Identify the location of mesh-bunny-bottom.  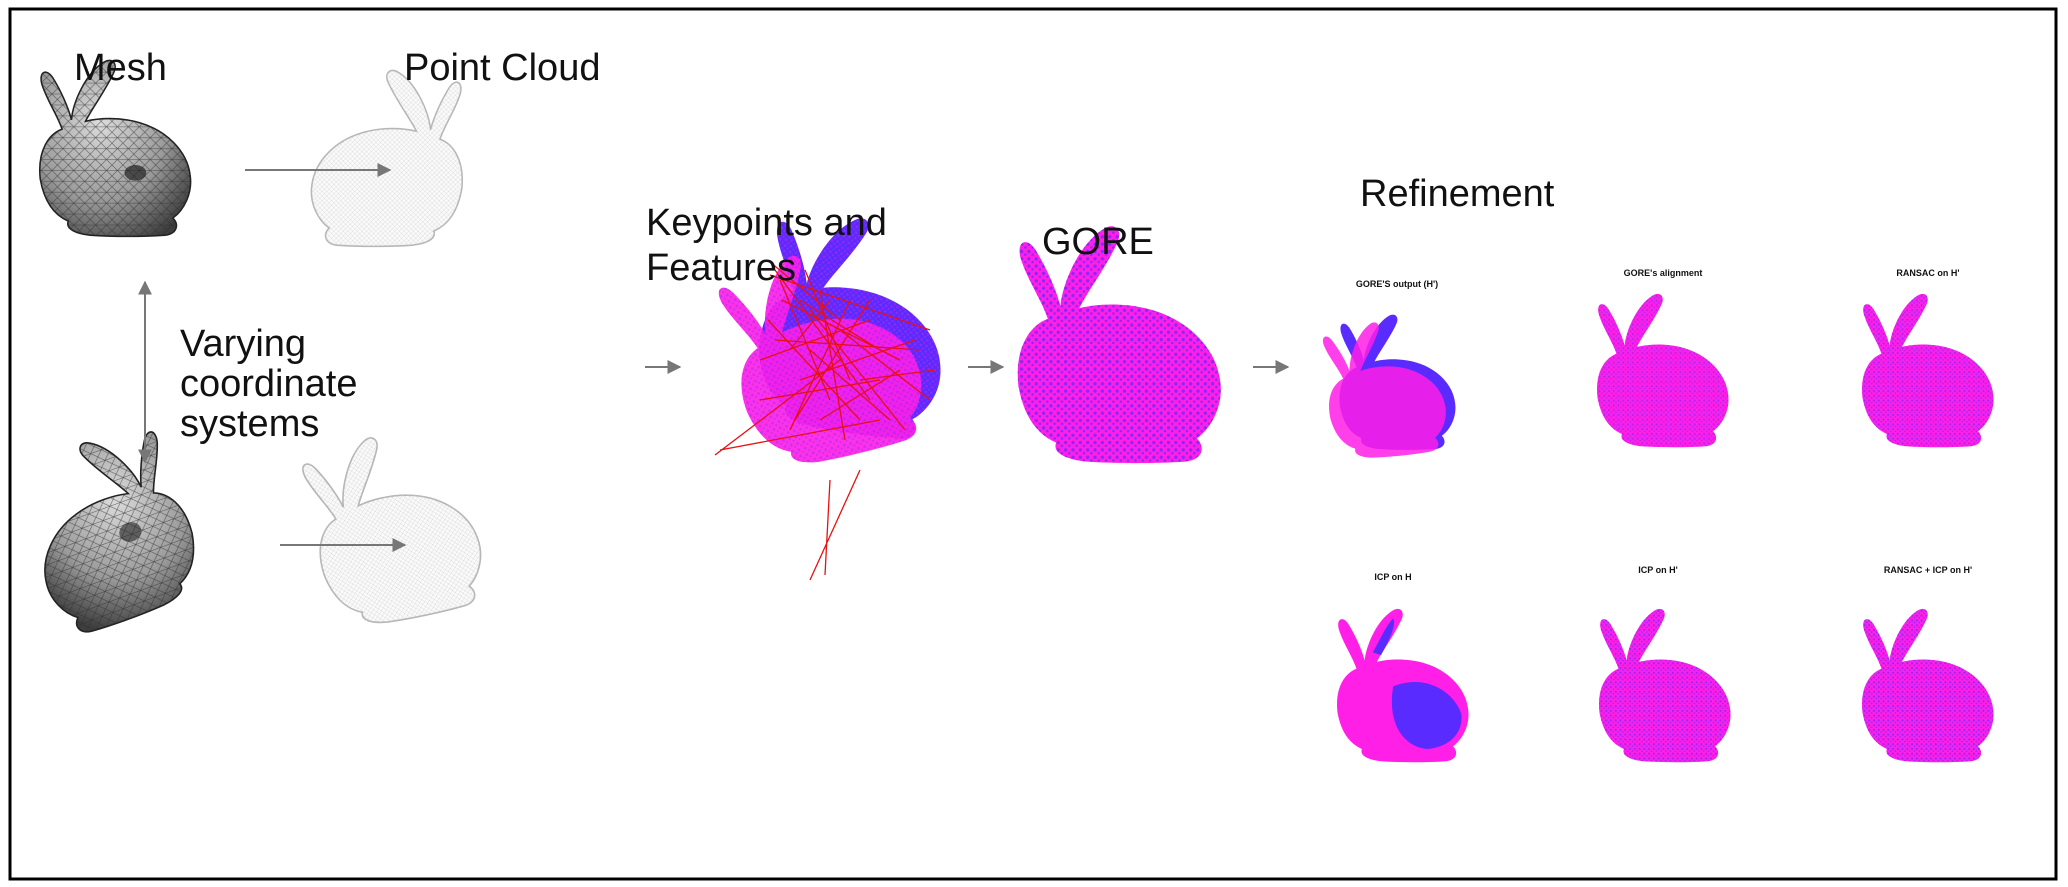
(109, 530).